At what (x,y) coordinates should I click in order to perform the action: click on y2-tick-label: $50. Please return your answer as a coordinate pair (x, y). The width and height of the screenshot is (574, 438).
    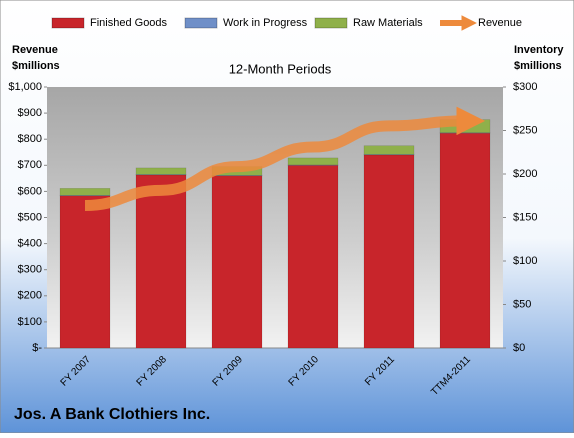
    Looking at the image, I should click on (522, 304).